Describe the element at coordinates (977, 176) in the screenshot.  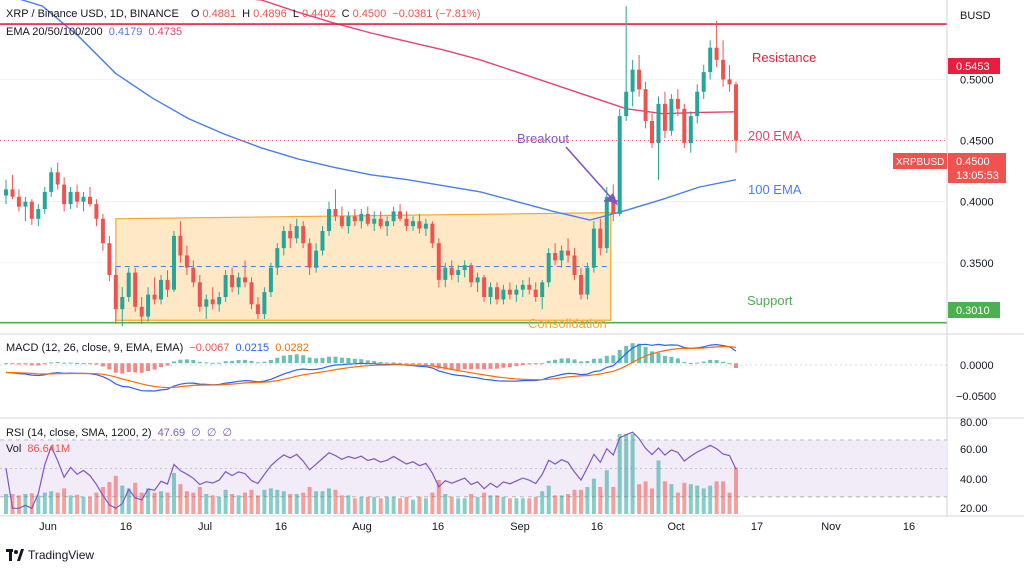
I see `countdown-text: 13:05:53` at that location.